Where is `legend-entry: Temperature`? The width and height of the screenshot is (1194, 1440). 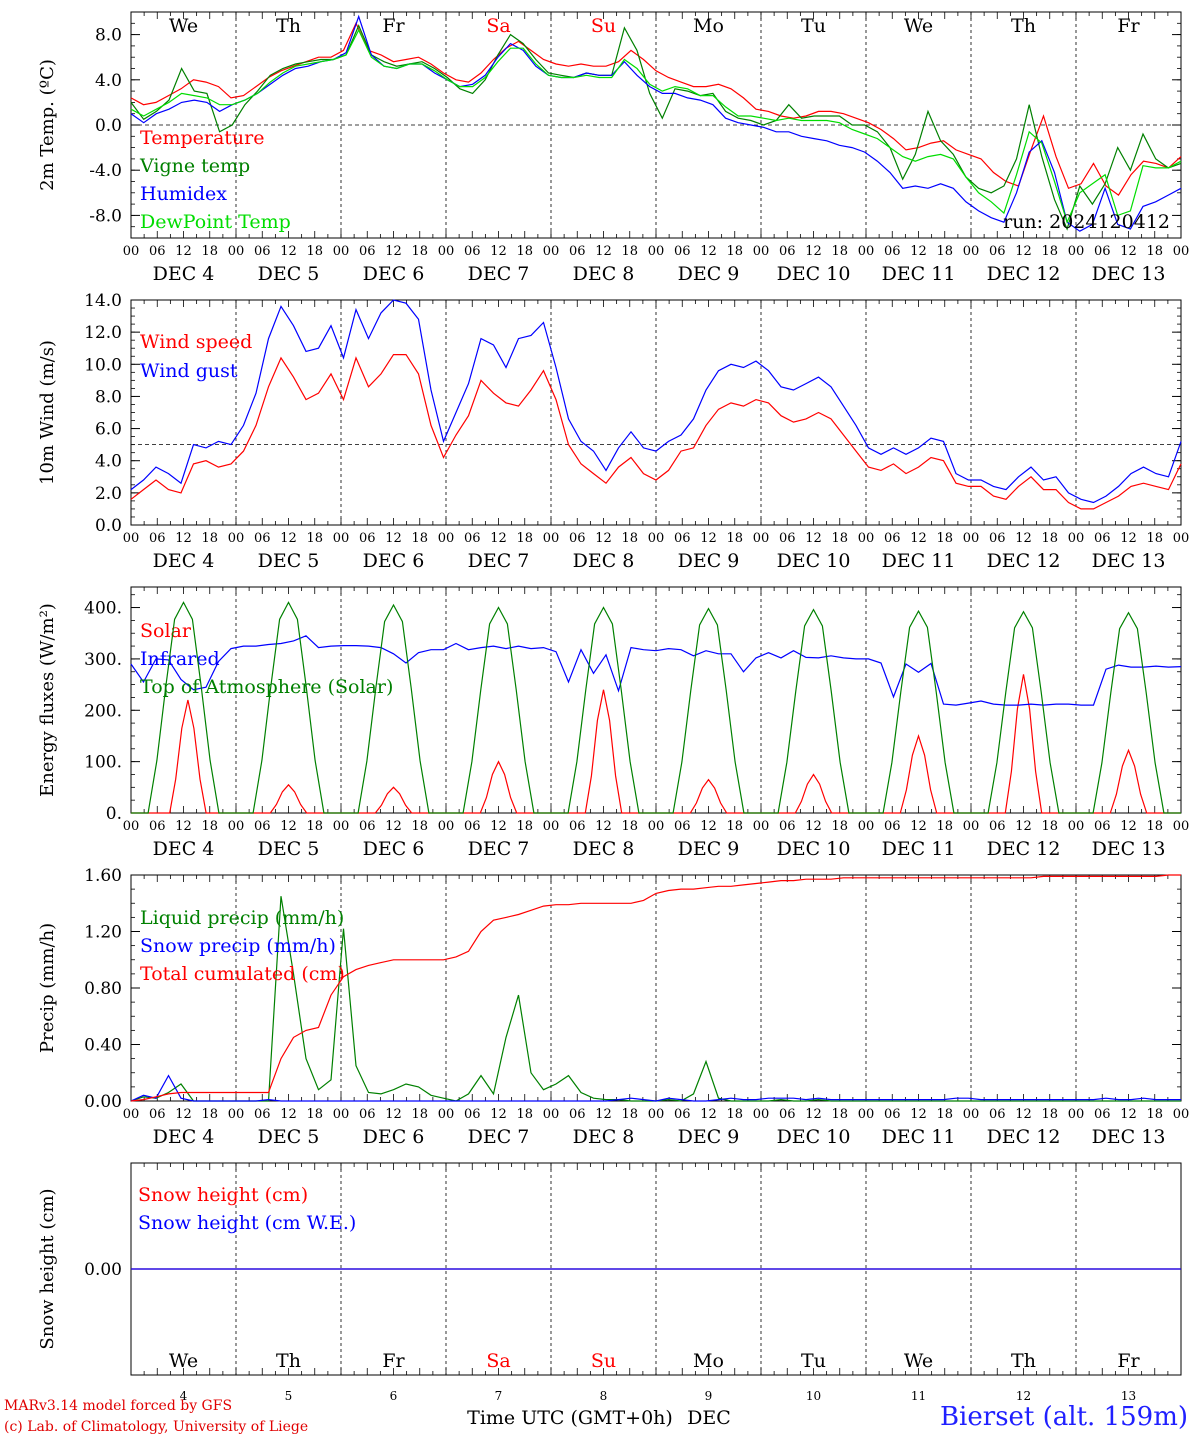
legend-entry: Temperature is located at coordinates (202, 138).